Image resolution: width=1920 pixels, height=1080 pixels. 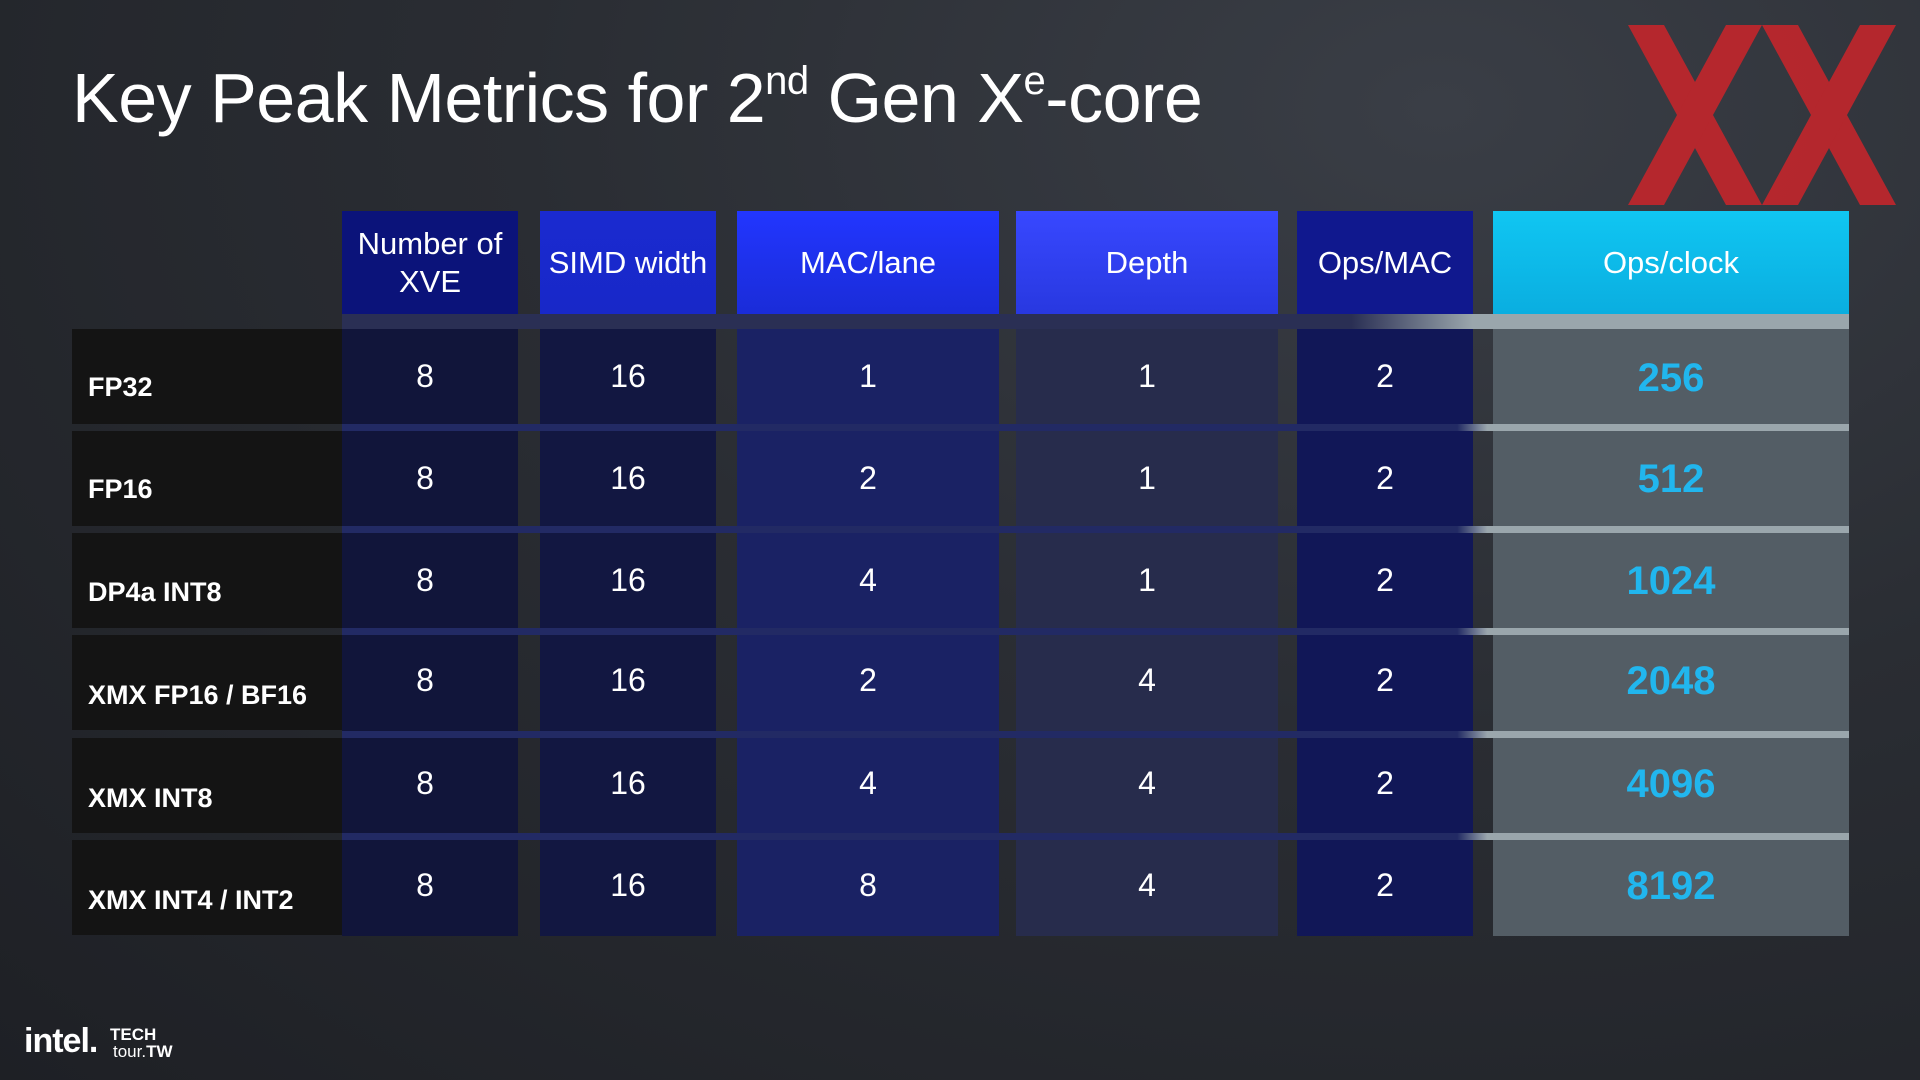 I want to click on tech-tour-line1: TECH, so click(x=133, y=1034).